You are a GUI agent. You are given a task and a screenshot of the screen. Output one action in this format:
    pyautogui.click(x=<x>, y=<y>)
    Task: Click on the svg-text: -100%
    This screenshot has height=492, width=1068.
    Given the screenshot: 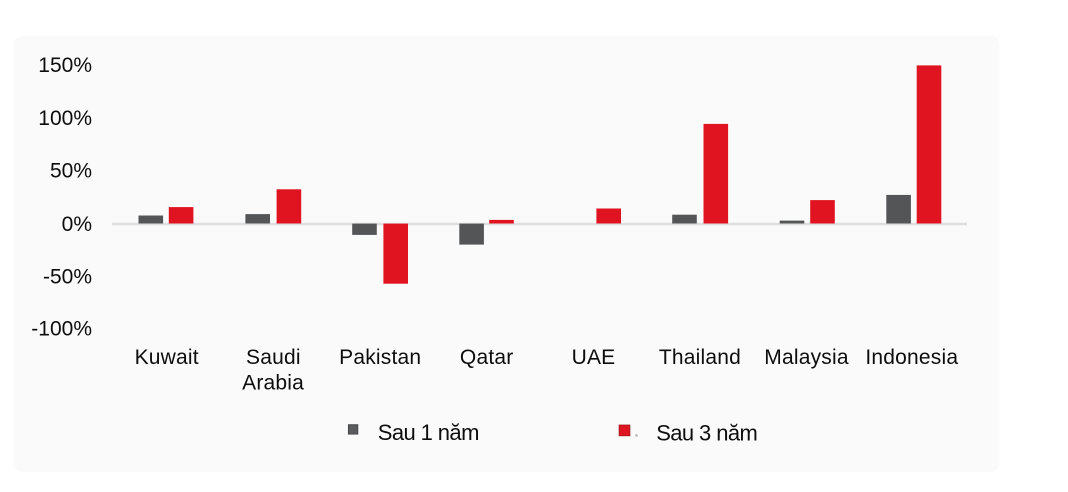 What is the action you would take?
    pyautogui.click(x=61, y=329)
    